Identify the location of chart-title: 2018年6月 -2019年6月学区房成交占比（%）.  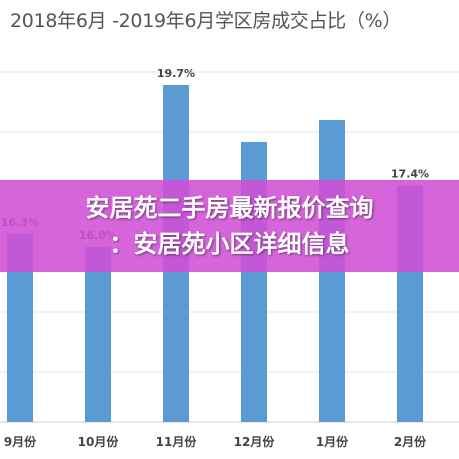
(206, 21).